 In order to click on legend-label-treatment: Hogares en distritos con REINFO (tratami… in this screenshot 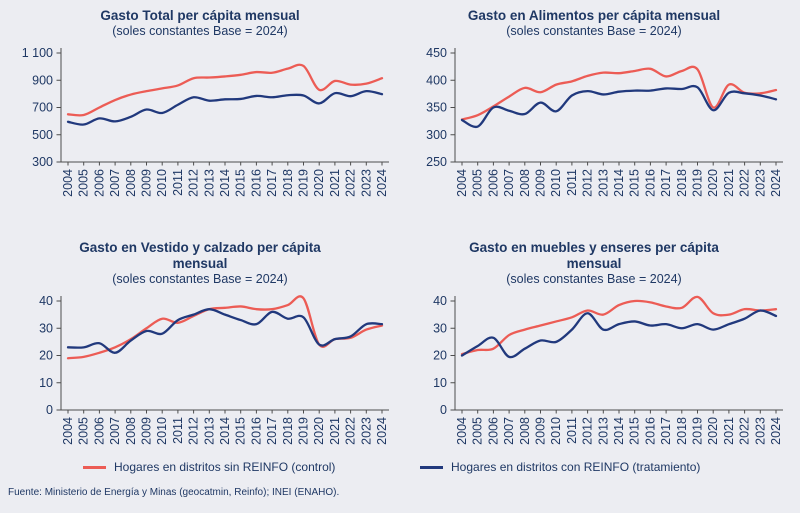, I will do `click(576, 467)`.